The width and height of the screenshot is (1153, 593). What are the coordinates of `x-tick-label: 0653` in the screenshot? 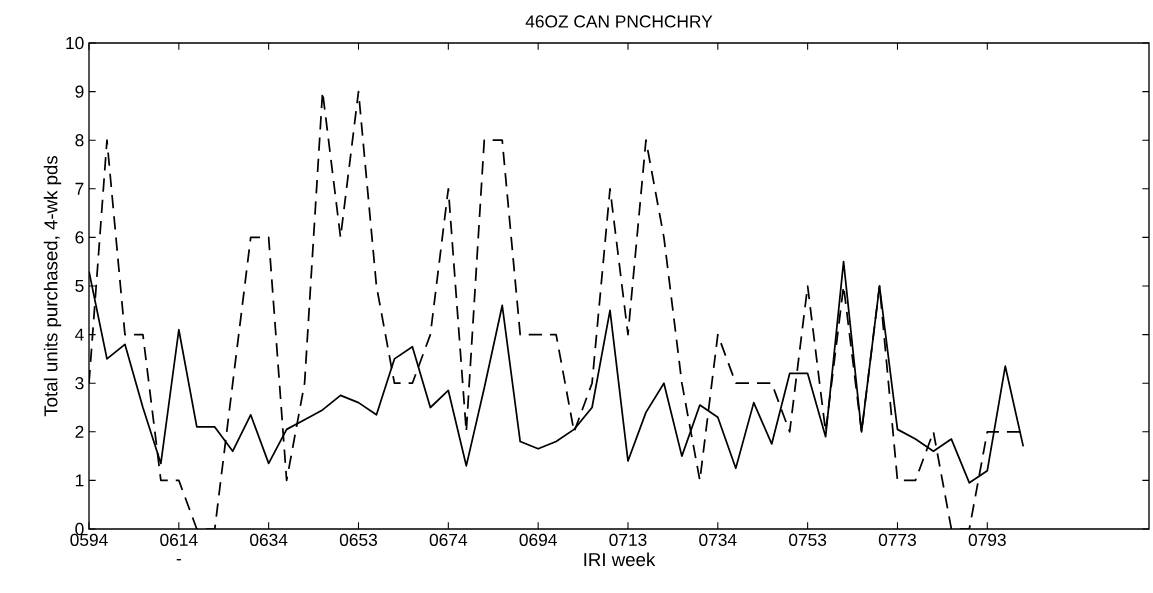 It's located at (358, 539).